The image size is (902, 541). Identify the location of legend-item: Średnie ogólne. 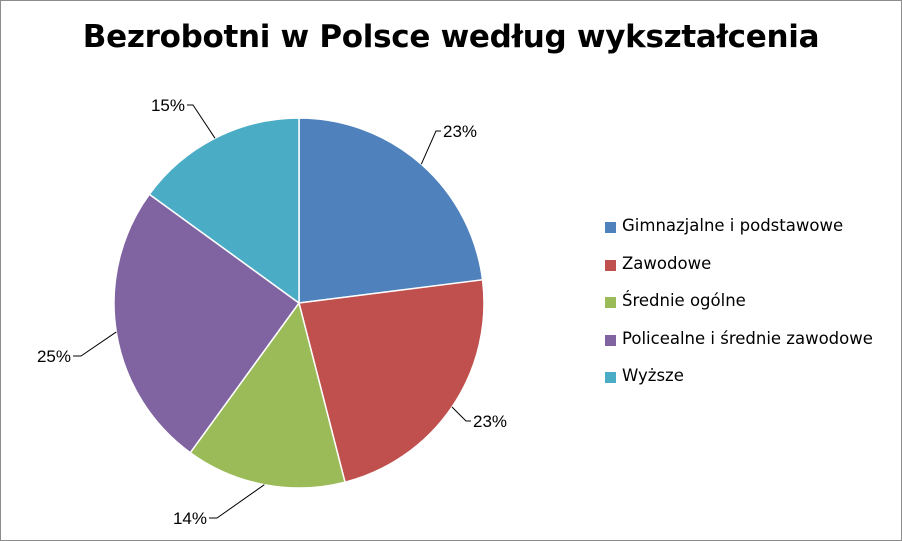
(739, 310).